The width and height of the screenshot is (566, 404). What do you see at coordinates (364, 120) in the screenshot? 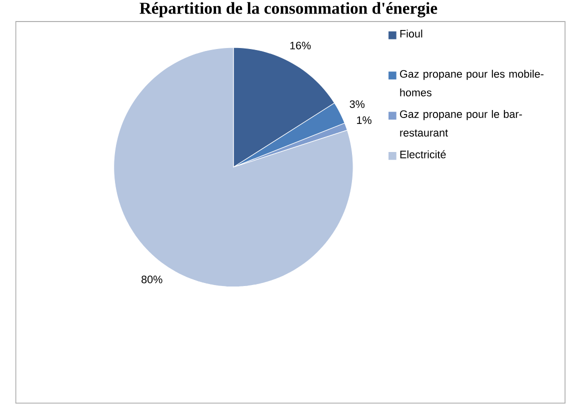
I see `data-label: 1%` at bounding box center [364, 120].